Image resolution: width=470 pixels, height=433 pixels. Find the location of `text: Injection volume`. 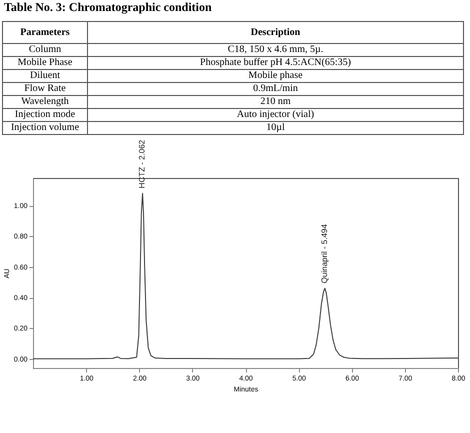

text: Injection volume is located at coordinates (45, 128).